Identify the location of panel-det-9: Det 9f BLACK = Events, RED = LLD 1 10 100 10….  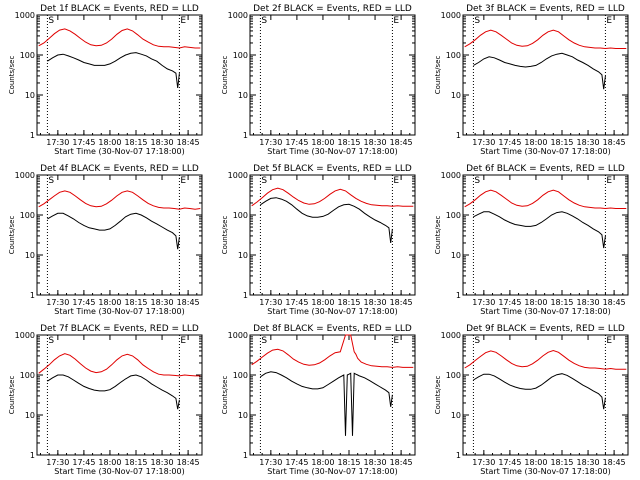
(531, 400).